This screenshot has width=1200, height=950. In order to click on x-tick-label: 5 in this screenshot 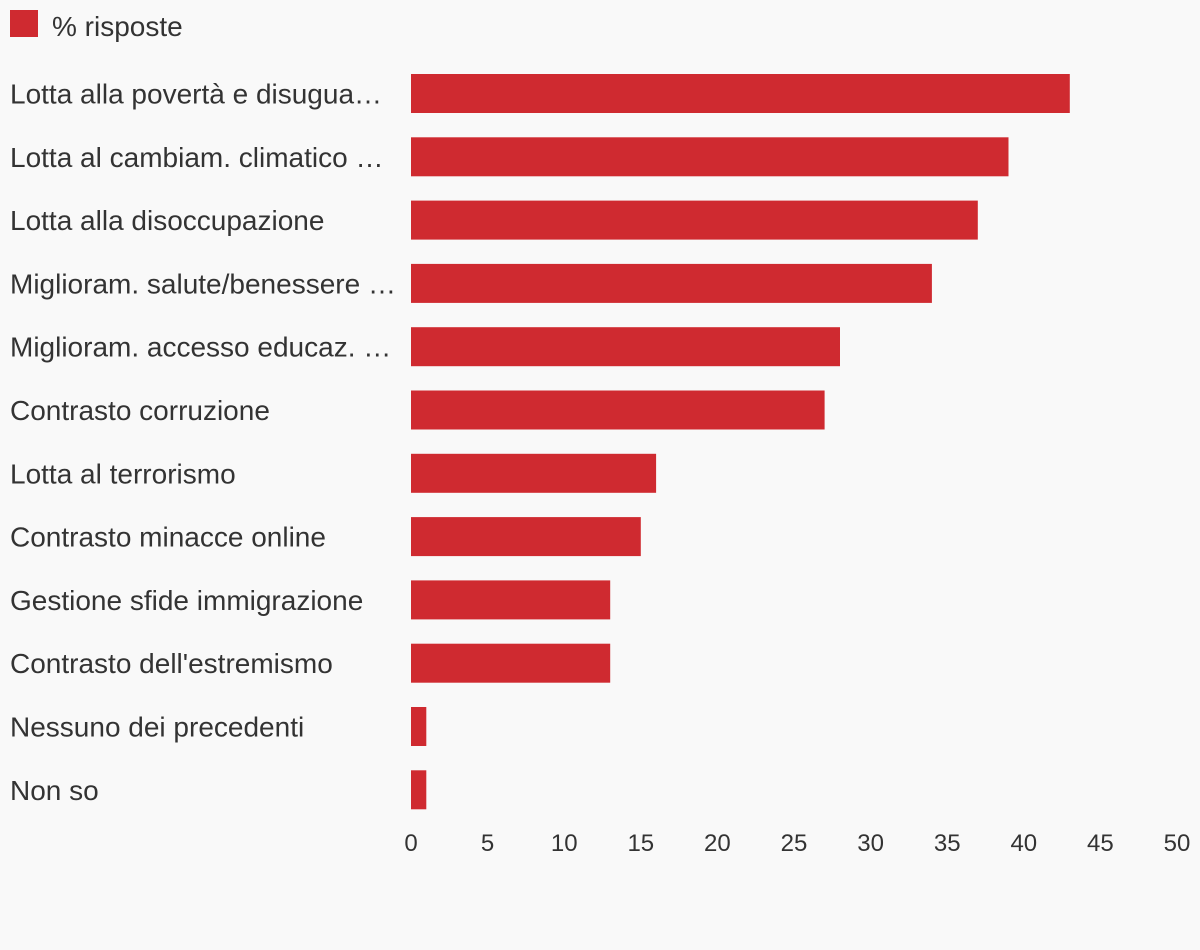, I will do `click(487, 843)`.